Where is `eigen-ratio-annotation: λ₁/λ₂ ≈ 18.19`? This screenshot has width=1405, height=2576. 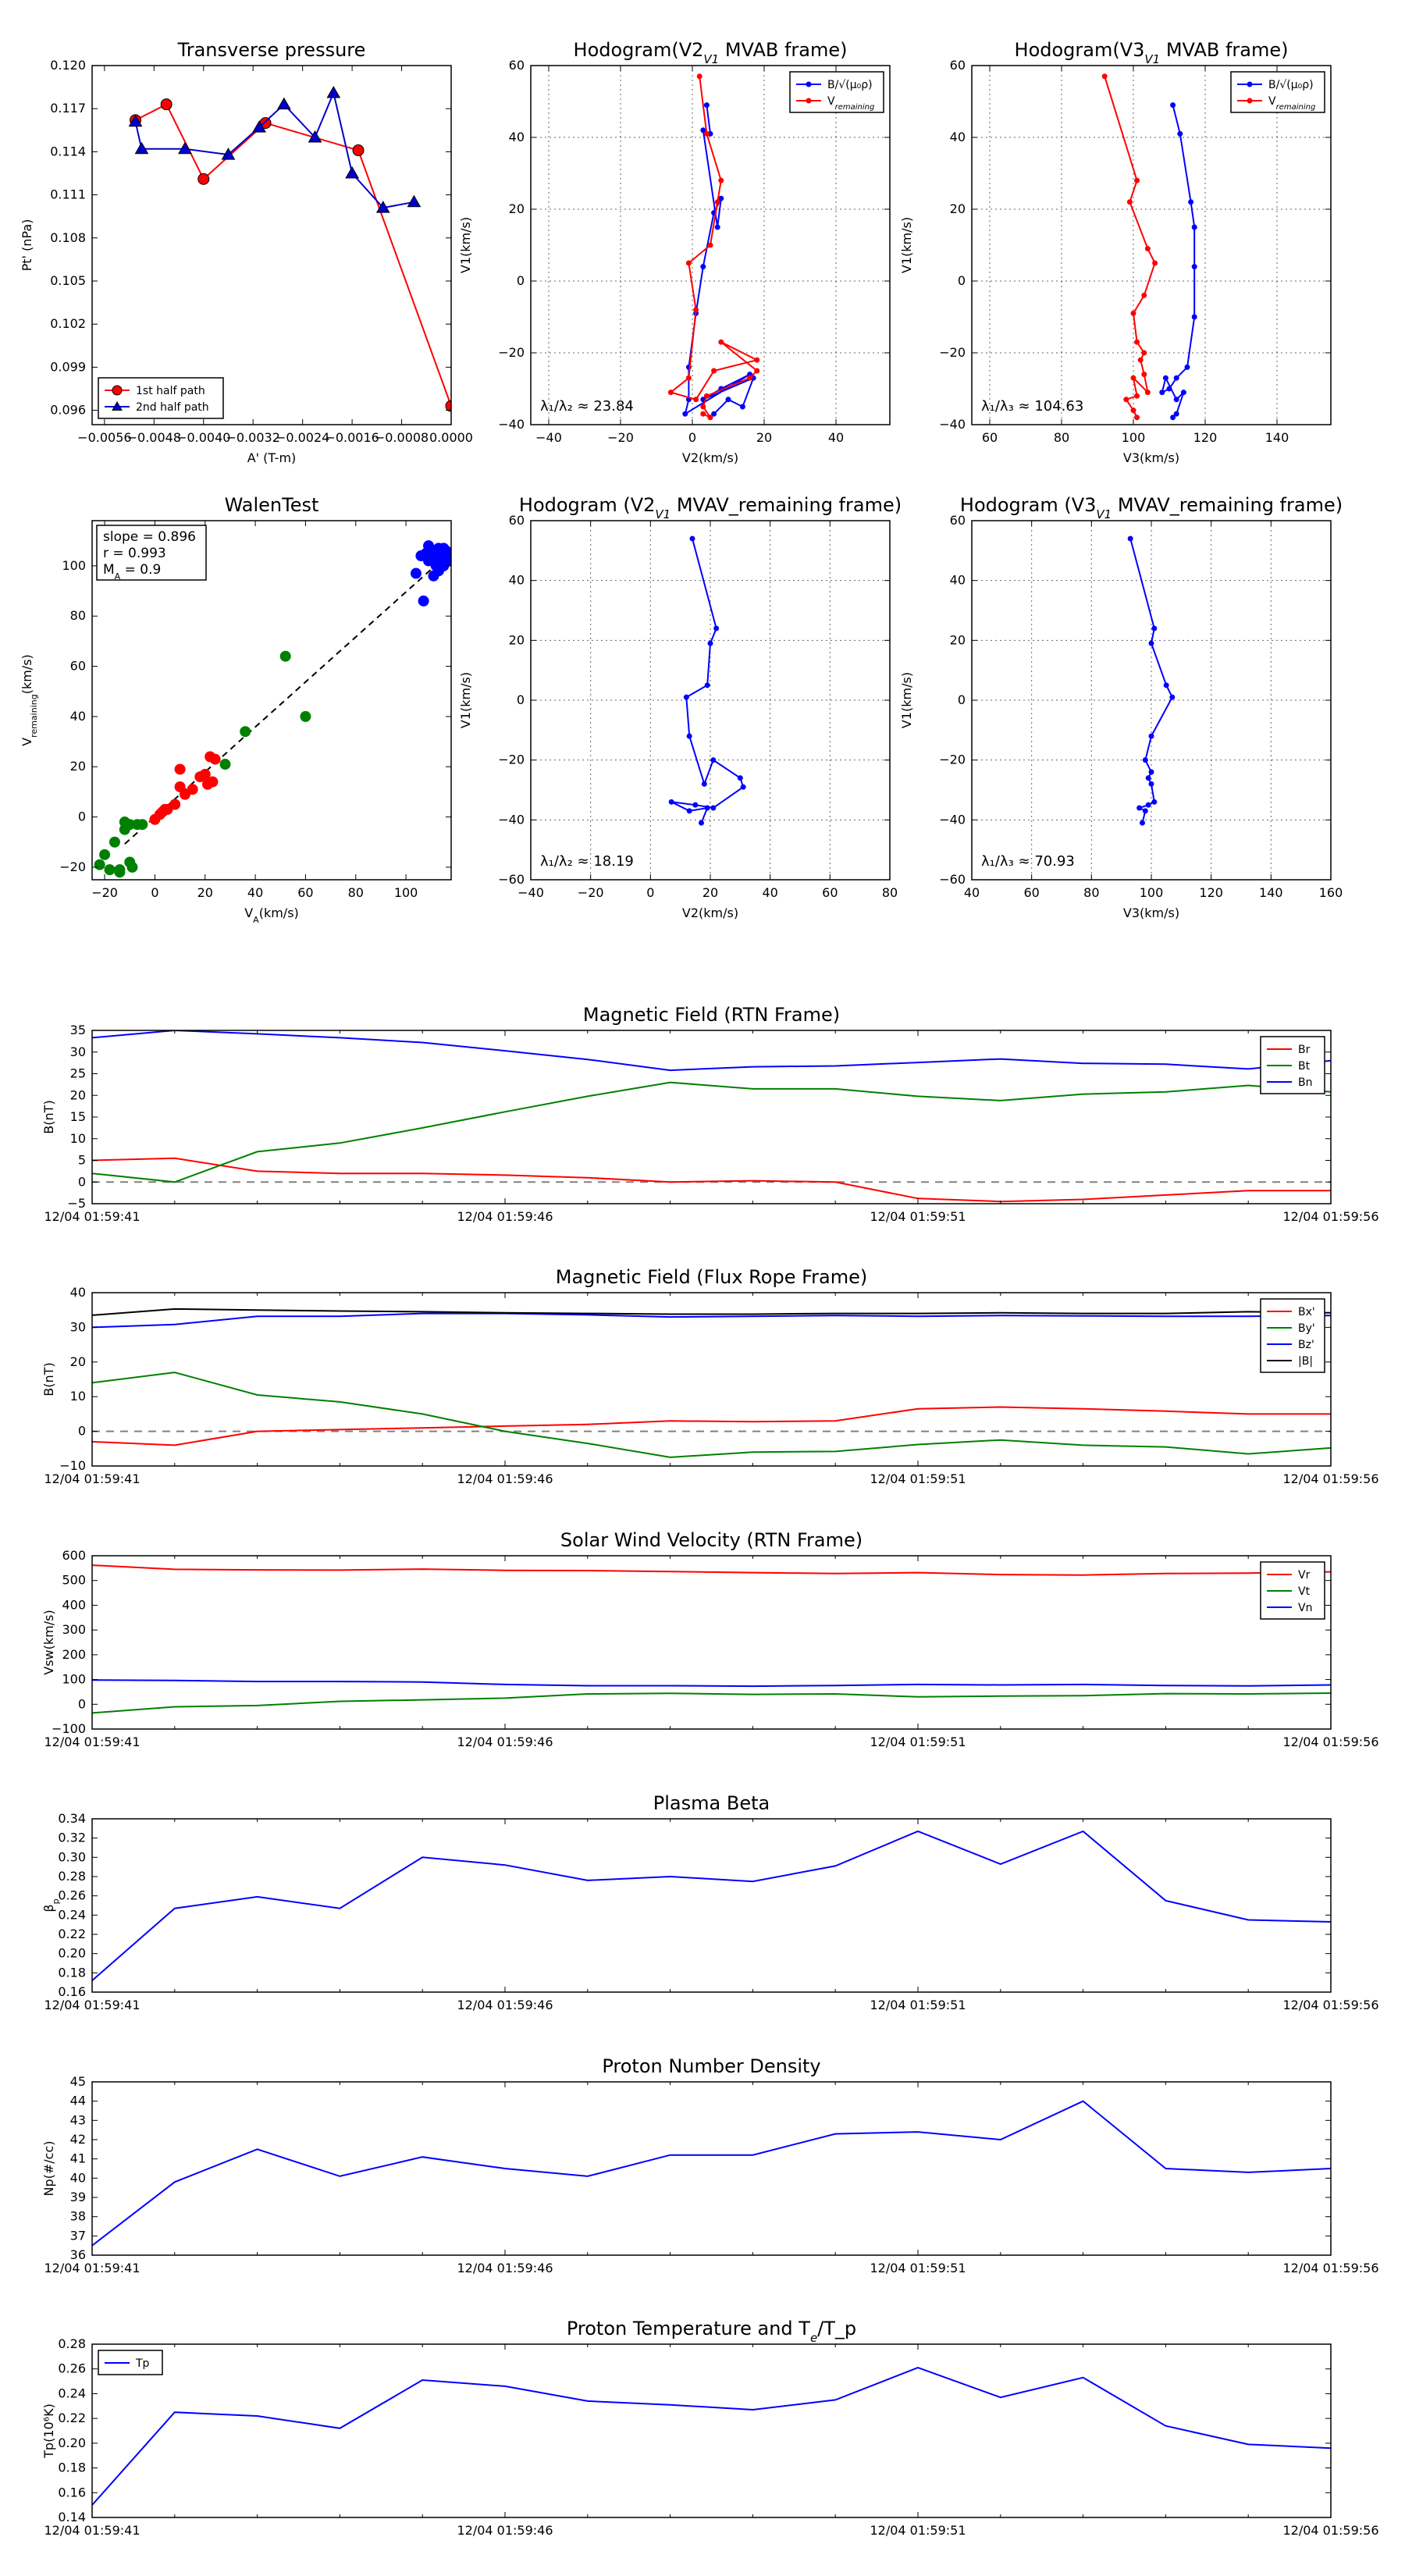 eigen-ratio-annotation: λ₁/λ₂ ≈ 18.19 is located at coordinates (587, 861).